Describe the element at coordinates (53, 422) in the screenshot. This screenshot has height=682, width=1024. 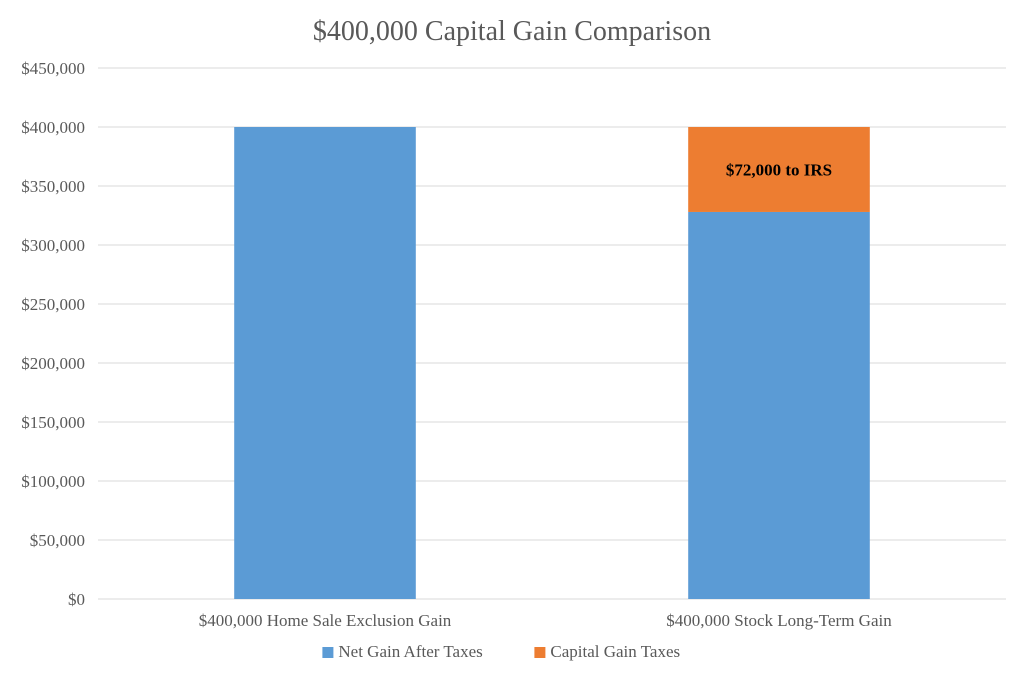
I see `y-tick-label: $150,000` at that location.